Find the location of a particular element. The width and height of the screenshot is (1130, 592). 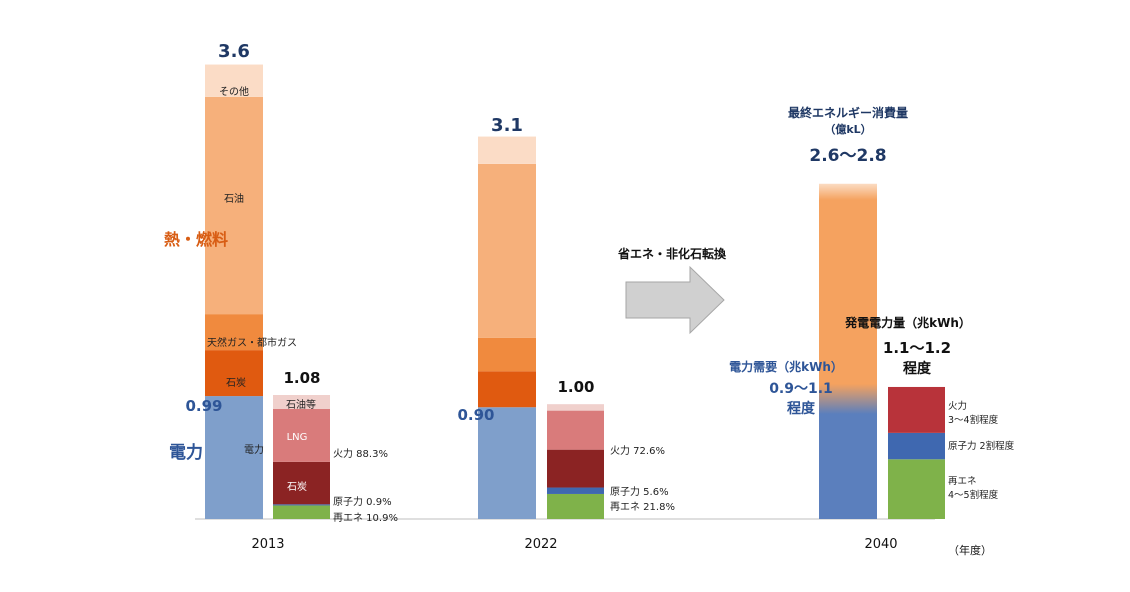

gen-label-oil: 石油等 is located at coordinates (301, 404).